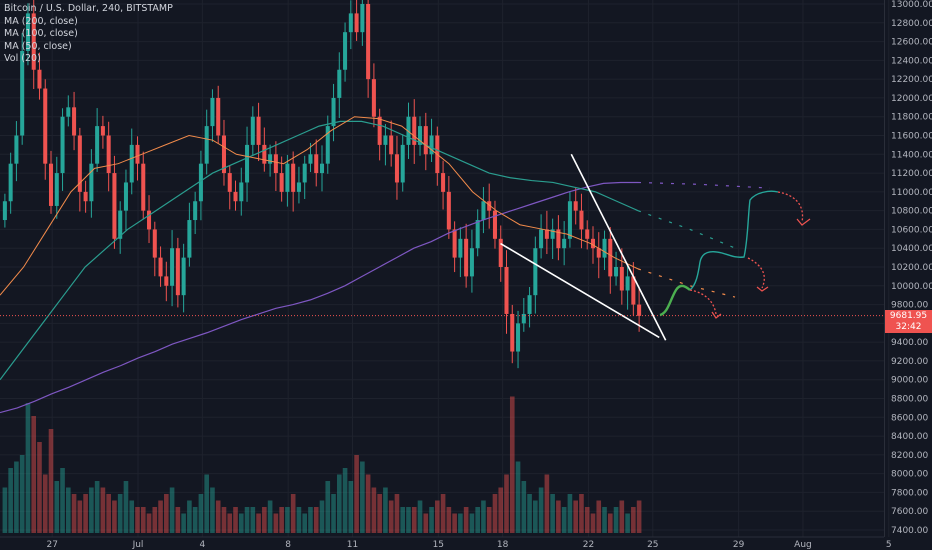  What do you see at coordinates (911, 212) in the screenshot?
I see `price-tick-label: 10800.00` at bounding box center [911, 212].